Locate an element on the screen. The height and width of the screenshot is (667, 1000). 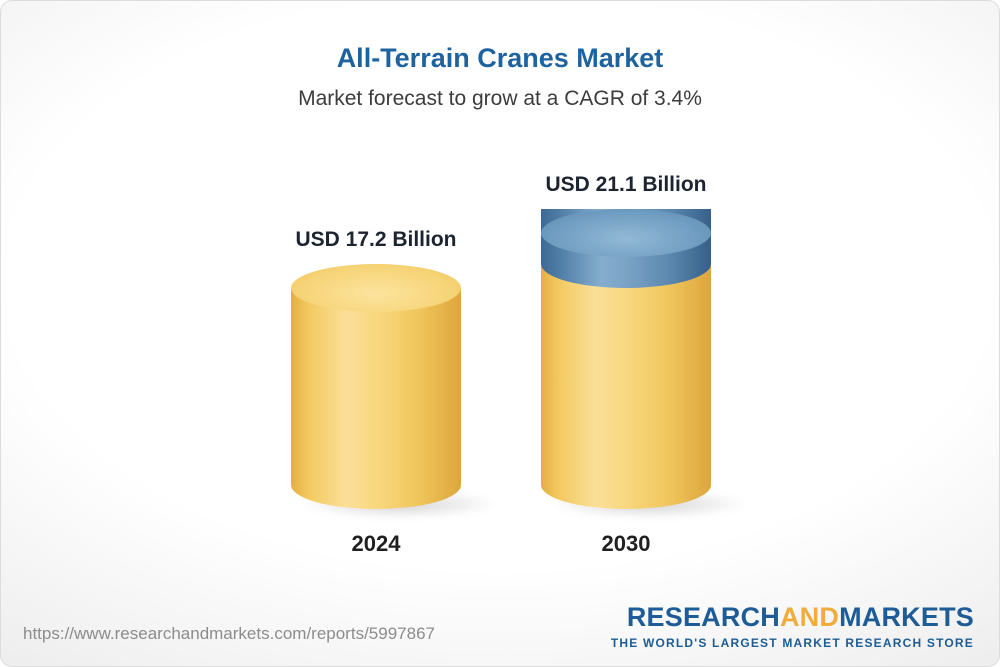
category-label-2030: 2030 is located at coordinates (626, 543).